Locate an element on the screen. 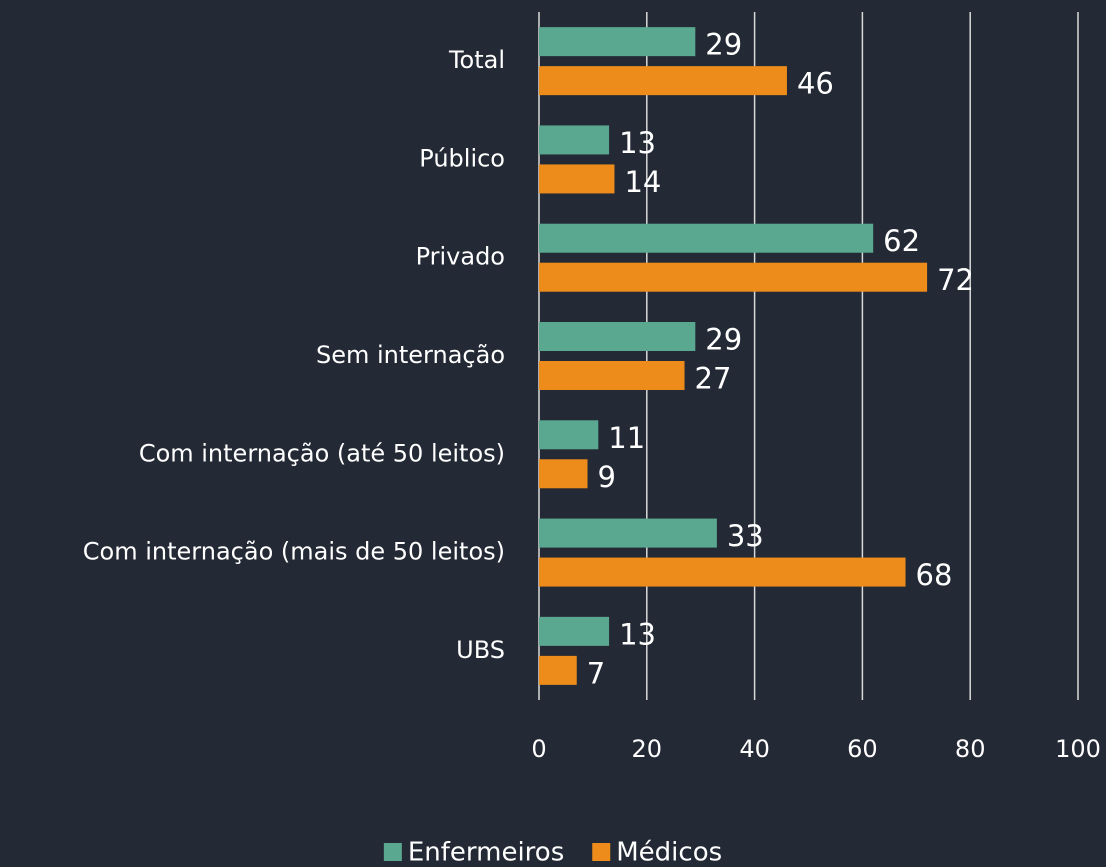 The width and height of the screenshot is (1106, 867). value-label: 7 is located at coordinates (596, 673).